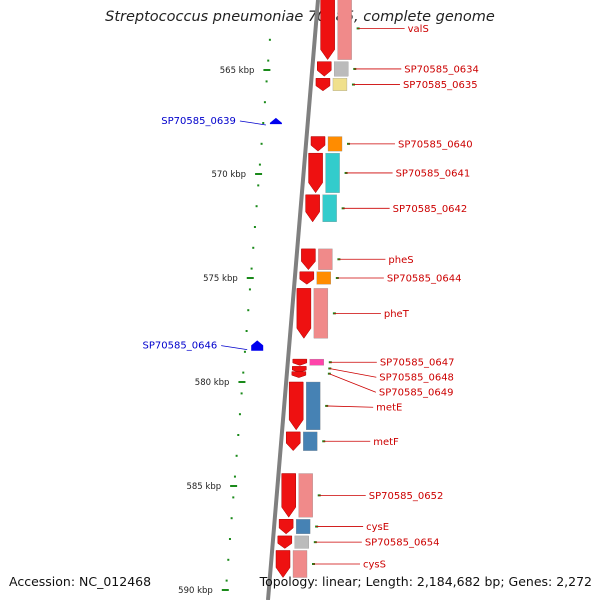 The width and height of the screenshot is (600, 600). Describe the element at coordinates (303, 526) in the screenshot. I see `cog-box-cyse` at that location.